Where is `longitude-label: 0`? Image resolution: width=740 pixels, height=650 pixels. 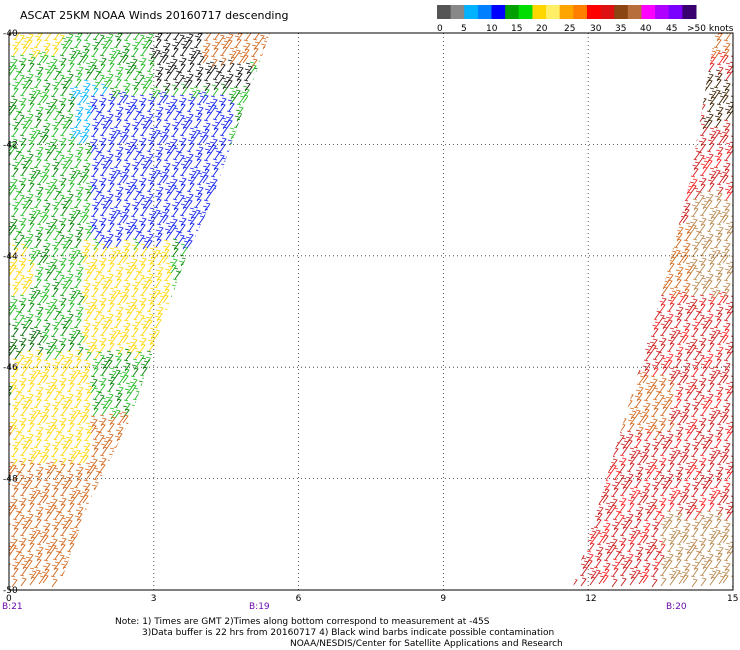
longitude-label: 0 is located at coordinates (9, 599).